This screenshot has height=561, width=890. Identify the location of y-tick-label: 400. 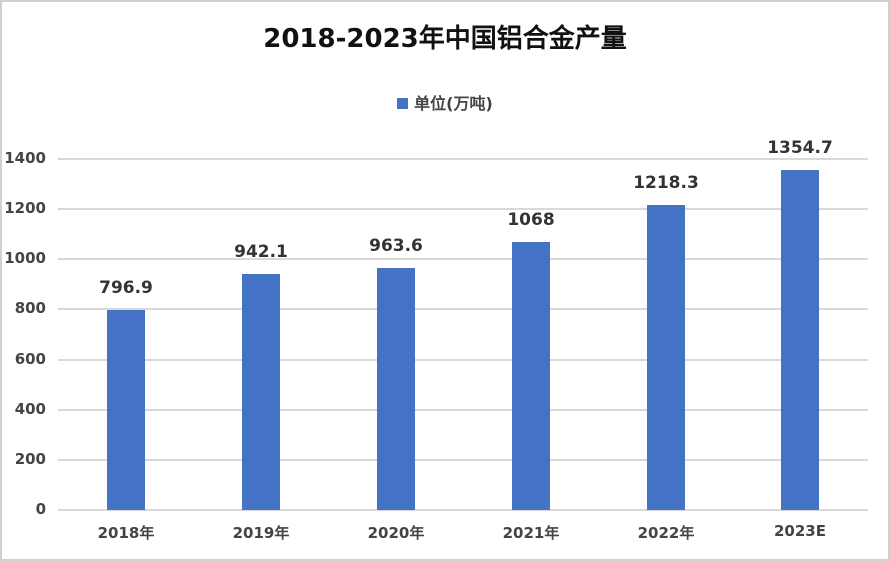
(30, 408).